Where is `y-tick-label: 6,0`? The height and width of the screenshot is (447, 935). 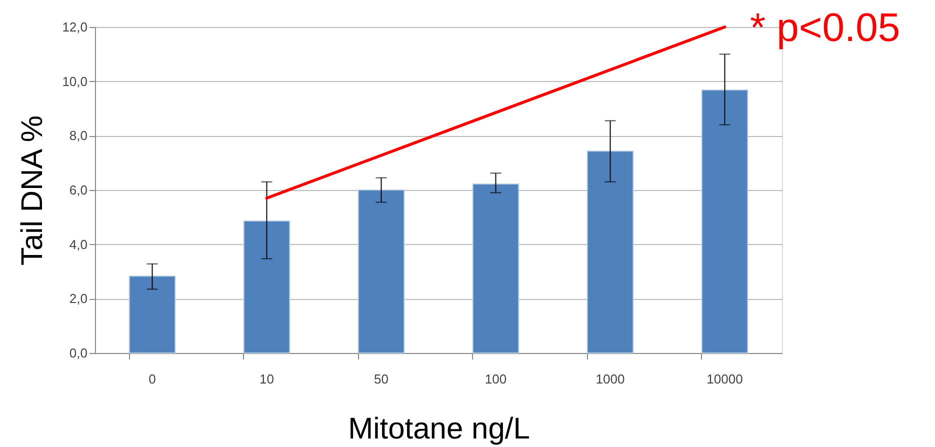 y-tick-label: 6,0 is located at coordinates (78, 190).